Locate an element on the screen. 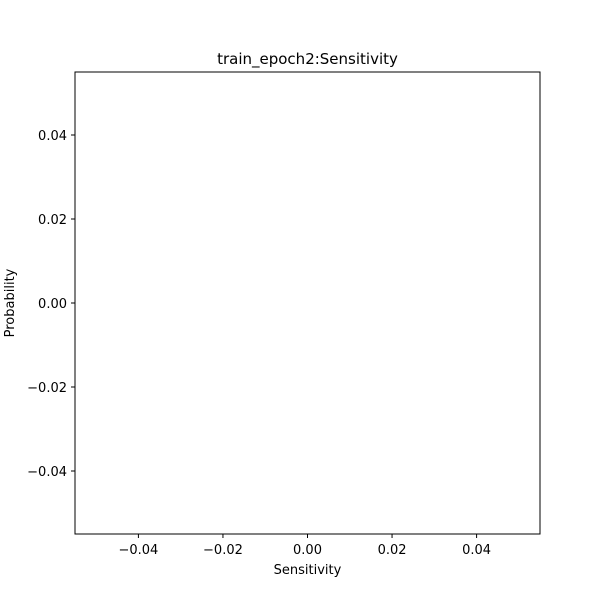 This screenshot has height=600, width=600. y-tick-label: 0.04 is located at coordinates (52, 136).